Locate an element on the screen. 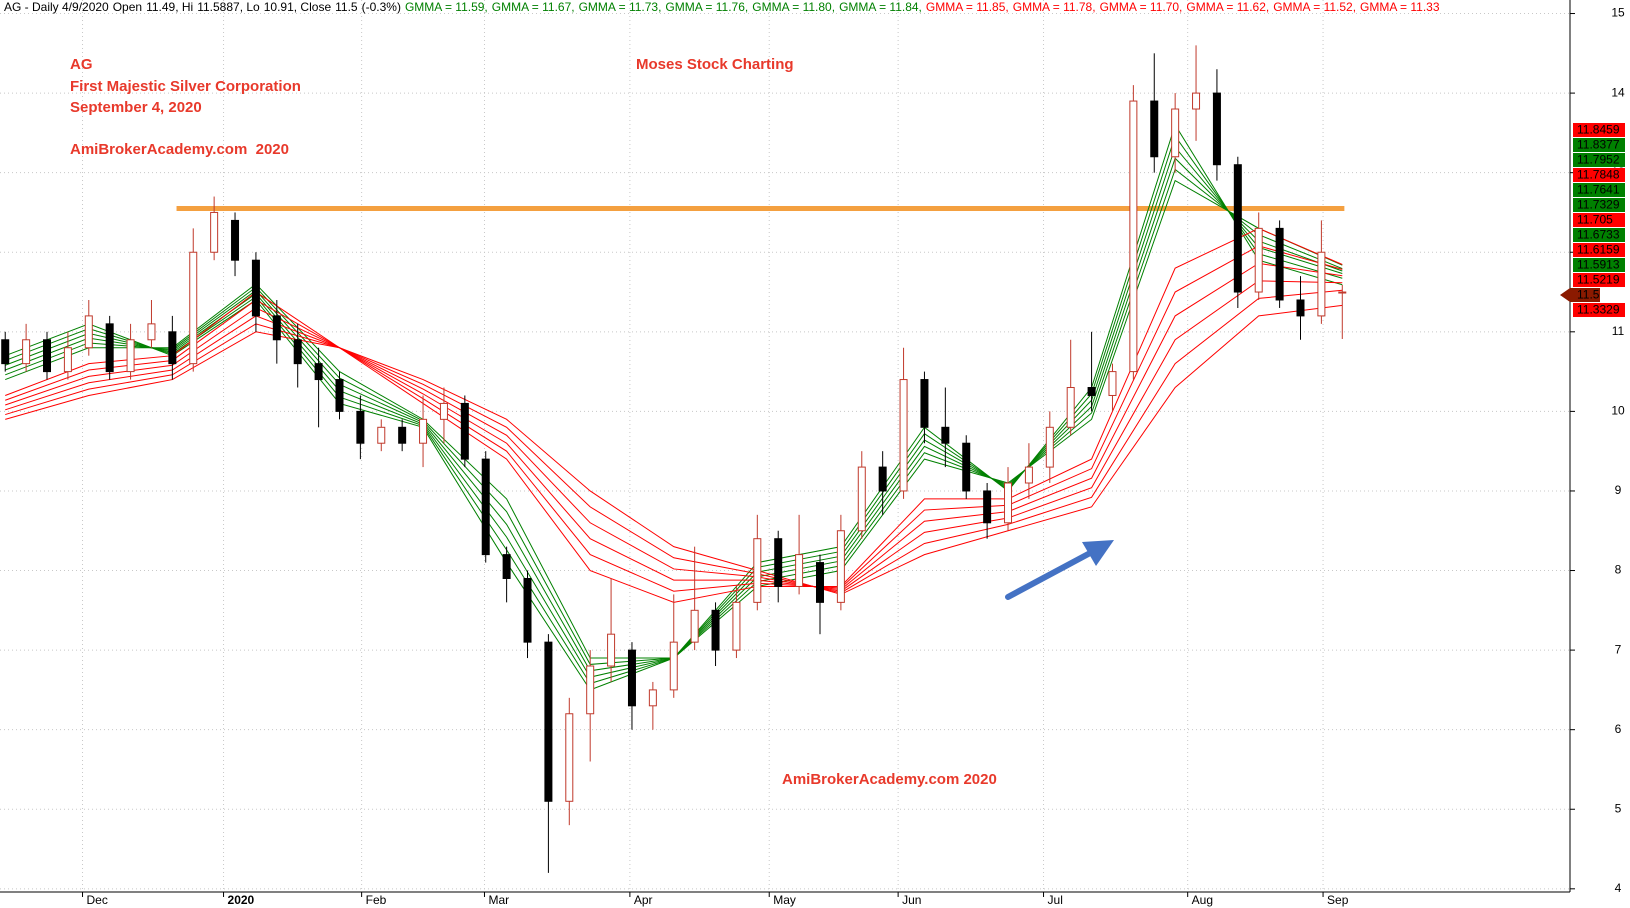 Image resolution: width=1630 pixels, height=908 pixels. price-tag-label: 11.7848 is located at coordinates (1598, 175).